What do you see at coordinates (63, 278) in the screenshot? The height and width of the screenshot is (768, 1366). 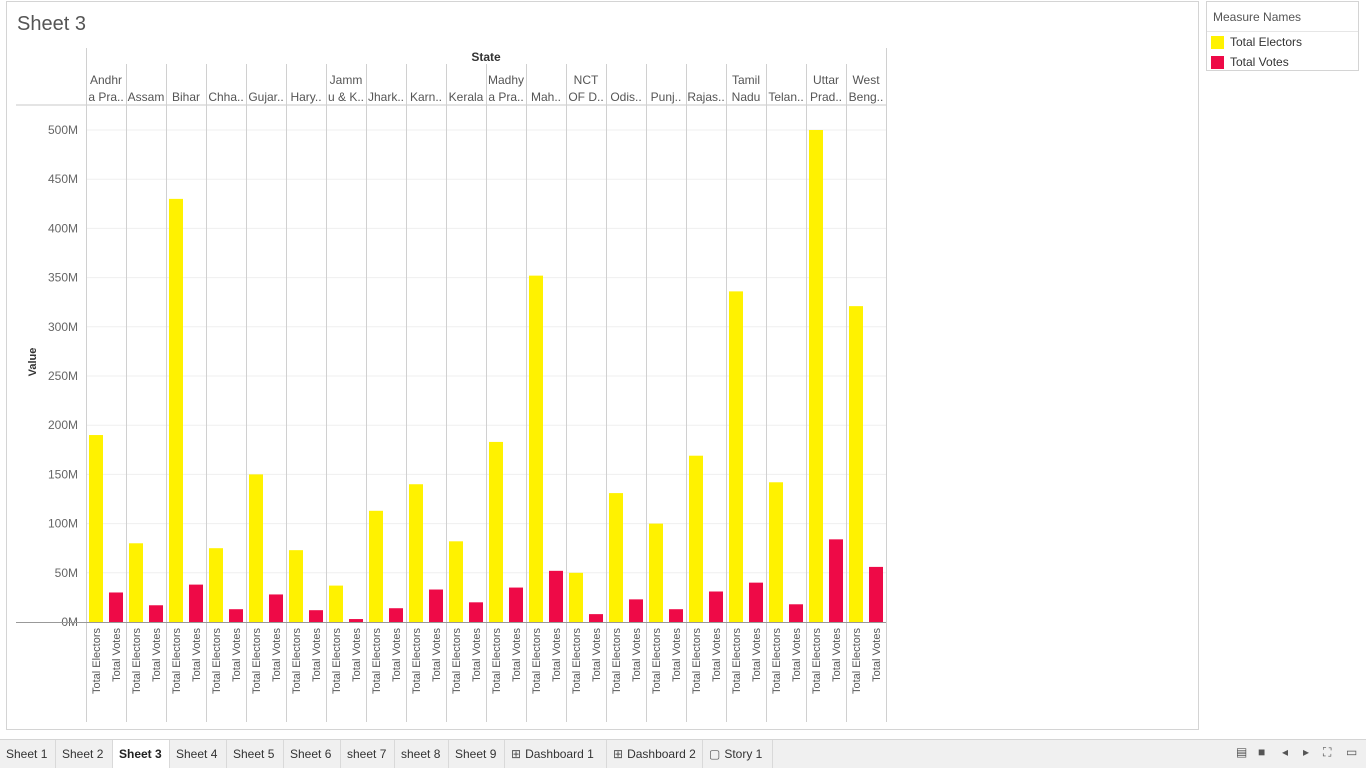 I see `y-tick-label: 350M` at bounding box center [63, 278].